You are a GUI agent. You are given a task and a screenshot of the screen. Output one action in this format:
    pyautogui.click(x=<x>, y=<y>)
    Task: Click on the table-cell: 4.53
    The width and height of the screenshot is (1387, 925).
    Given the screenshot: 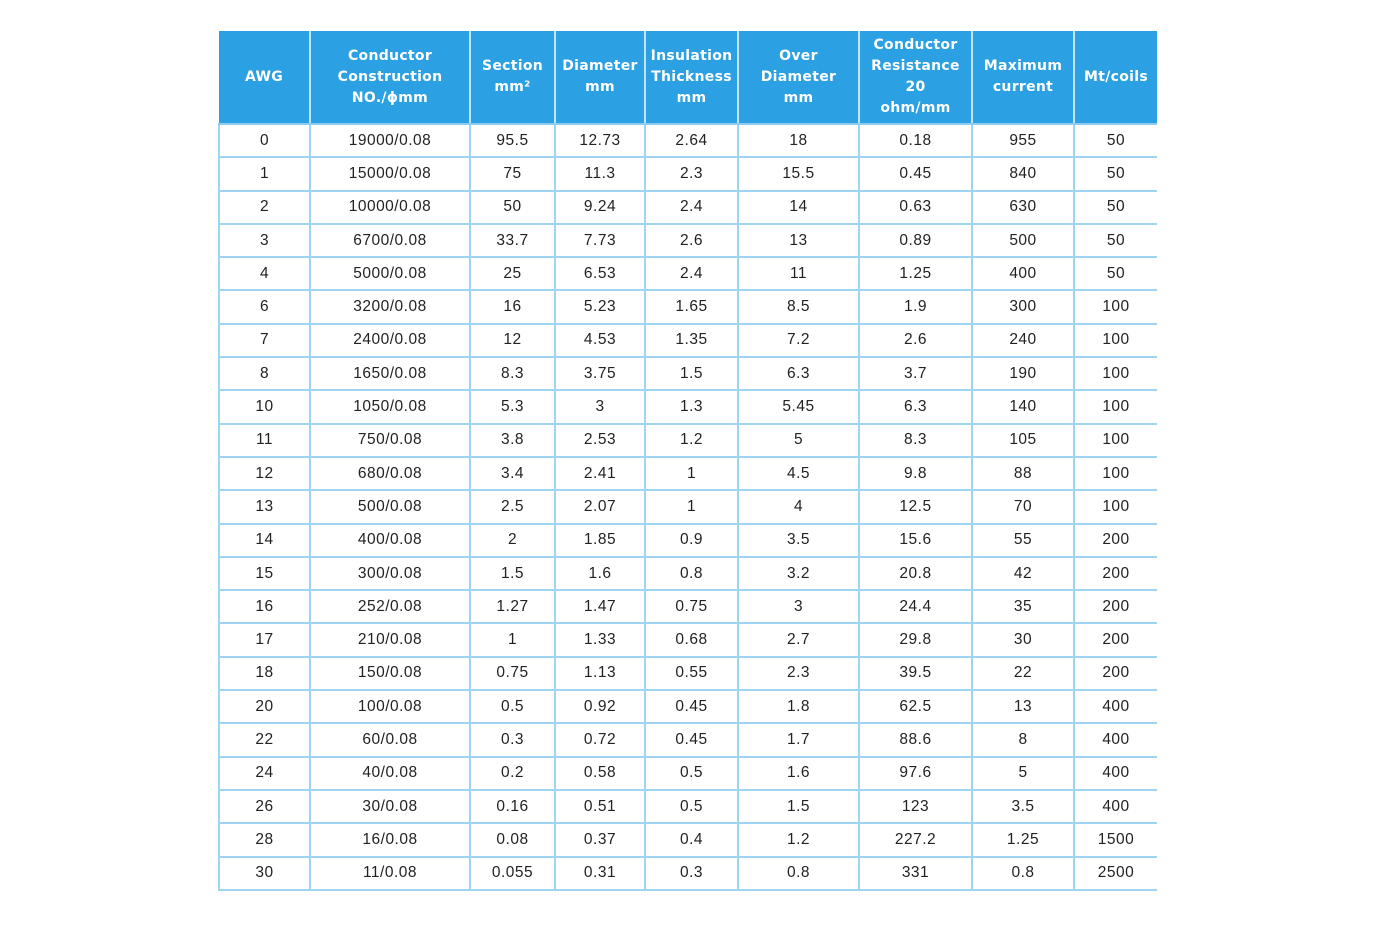 What is the action you would take?
    pyautogui.click(x=599, y=341)
    